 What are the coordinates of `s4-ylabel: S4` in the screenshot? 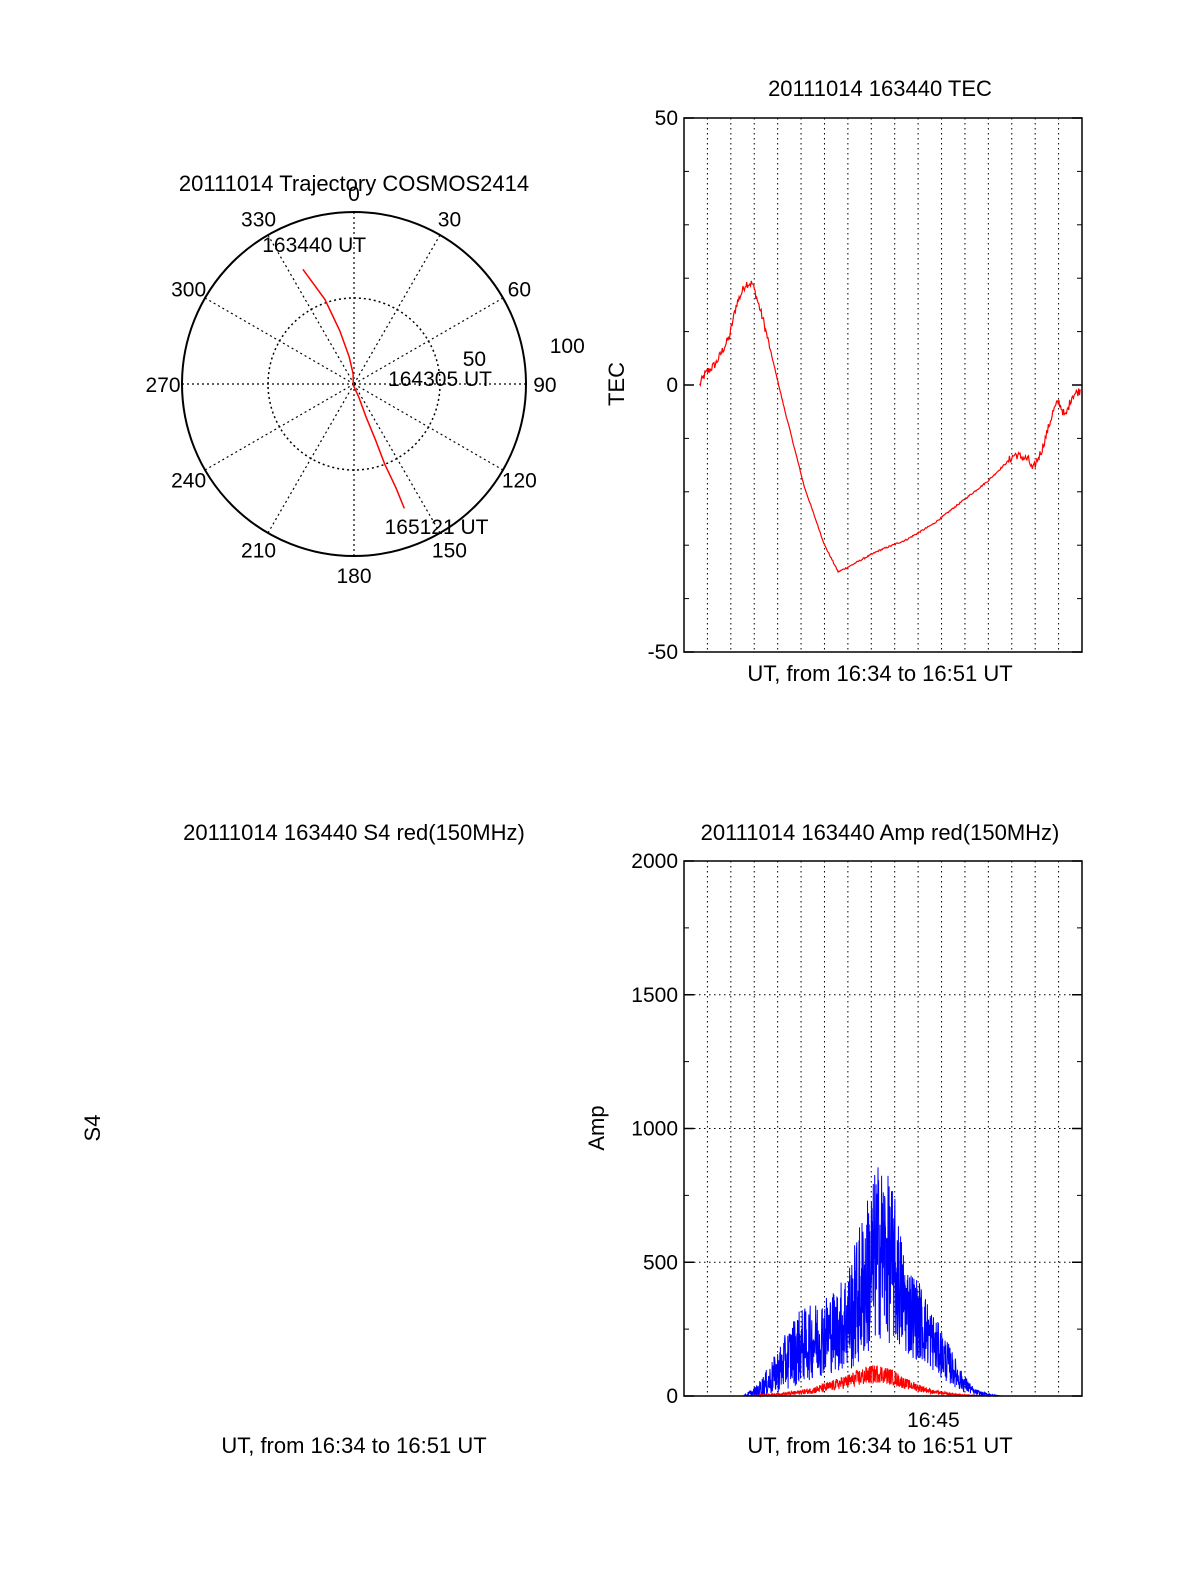 It's located at (92, 1128).